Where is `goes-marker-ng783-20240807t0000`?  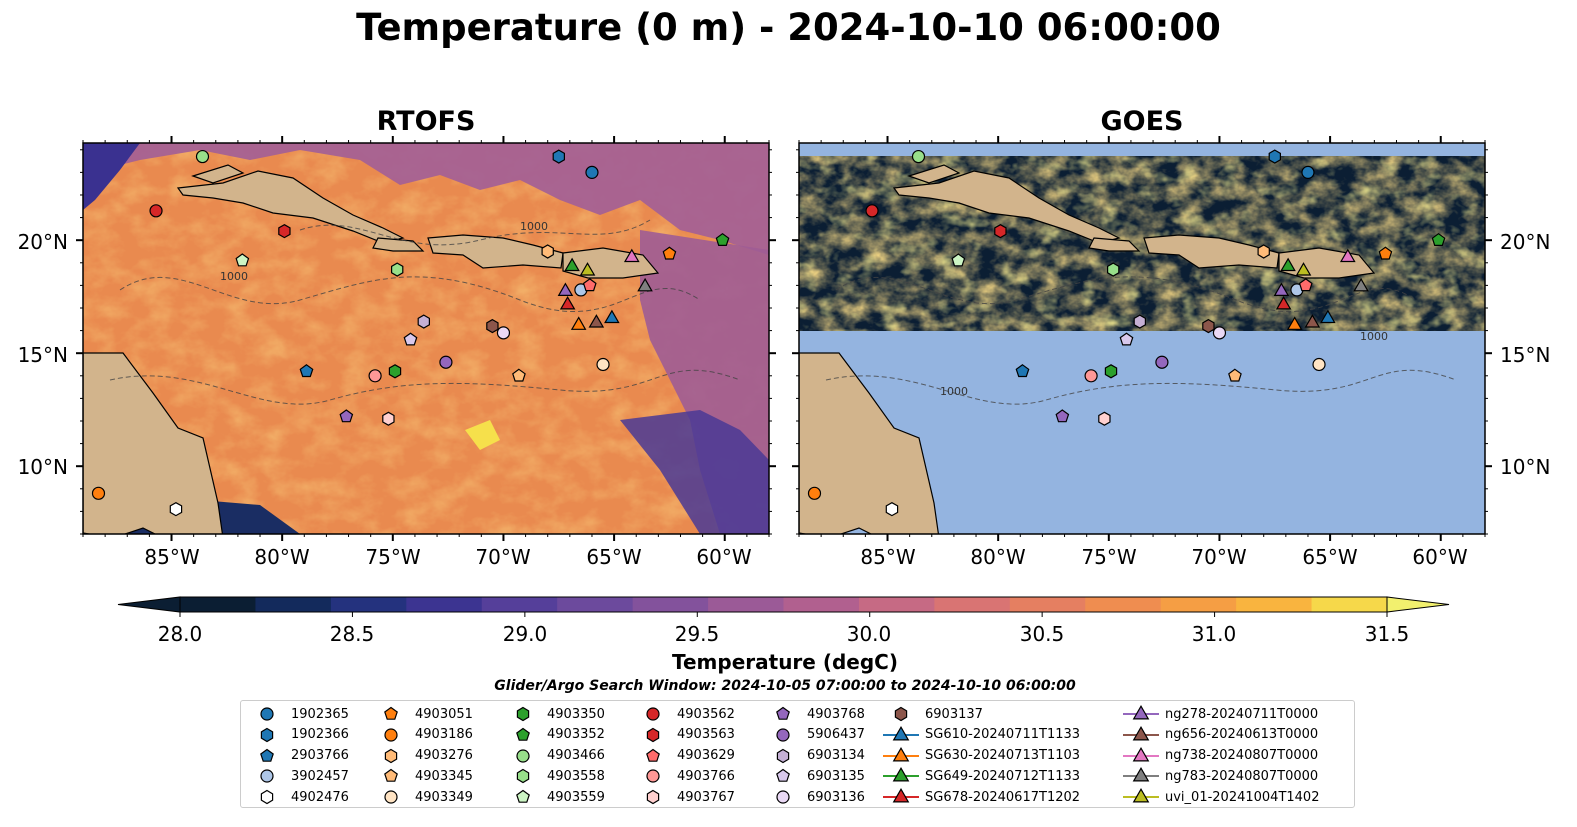
goes-marker-ng783-20240807t0000 is located at coordinates (1361, 284).